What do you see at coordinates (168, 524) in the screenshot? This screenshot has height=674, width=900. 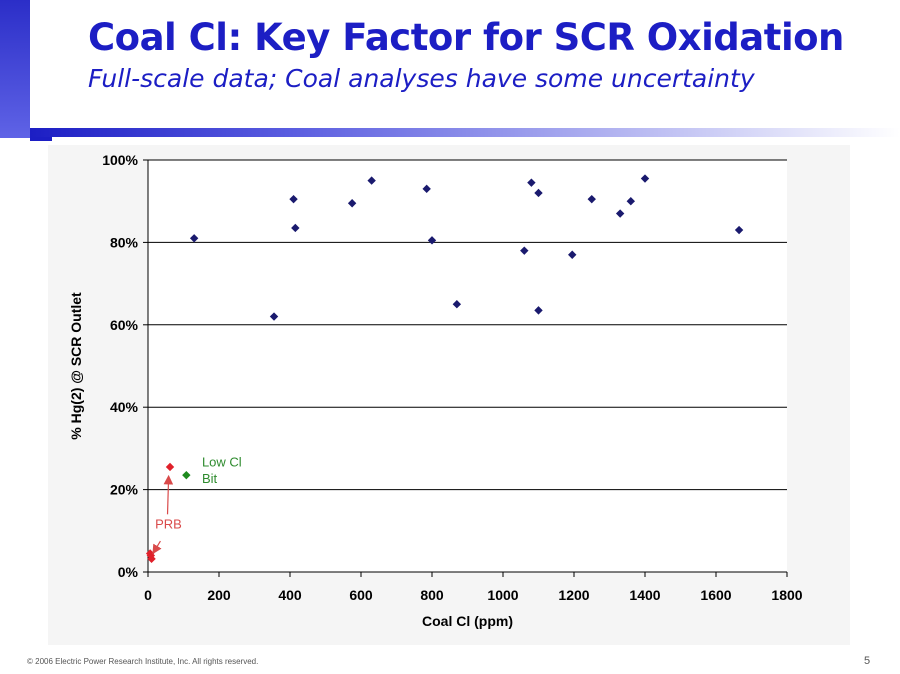 I see `annotation-prb: PRB` at bounding box center [168, 524].